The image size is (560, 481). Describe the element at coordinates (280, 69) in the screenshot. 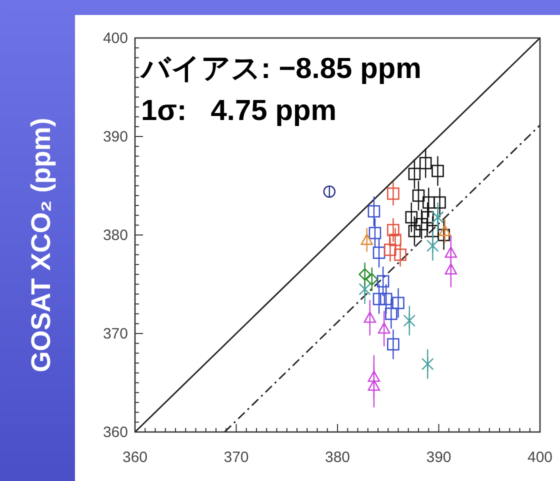

I see `annotation: バイアス: −8.85 ppm` at that location.